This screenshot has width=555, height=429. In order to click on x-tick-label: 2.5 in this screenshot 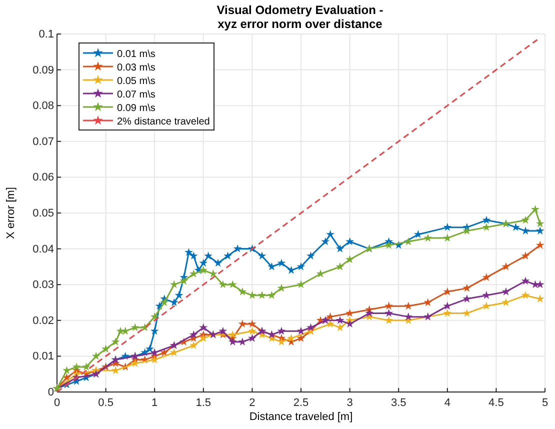, I will do `click(301, 403)`.